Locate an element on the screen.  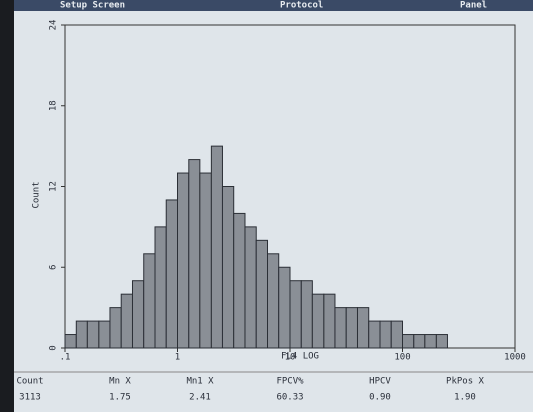
menu-item: Setup Screen is located at coordinates (92, 6).